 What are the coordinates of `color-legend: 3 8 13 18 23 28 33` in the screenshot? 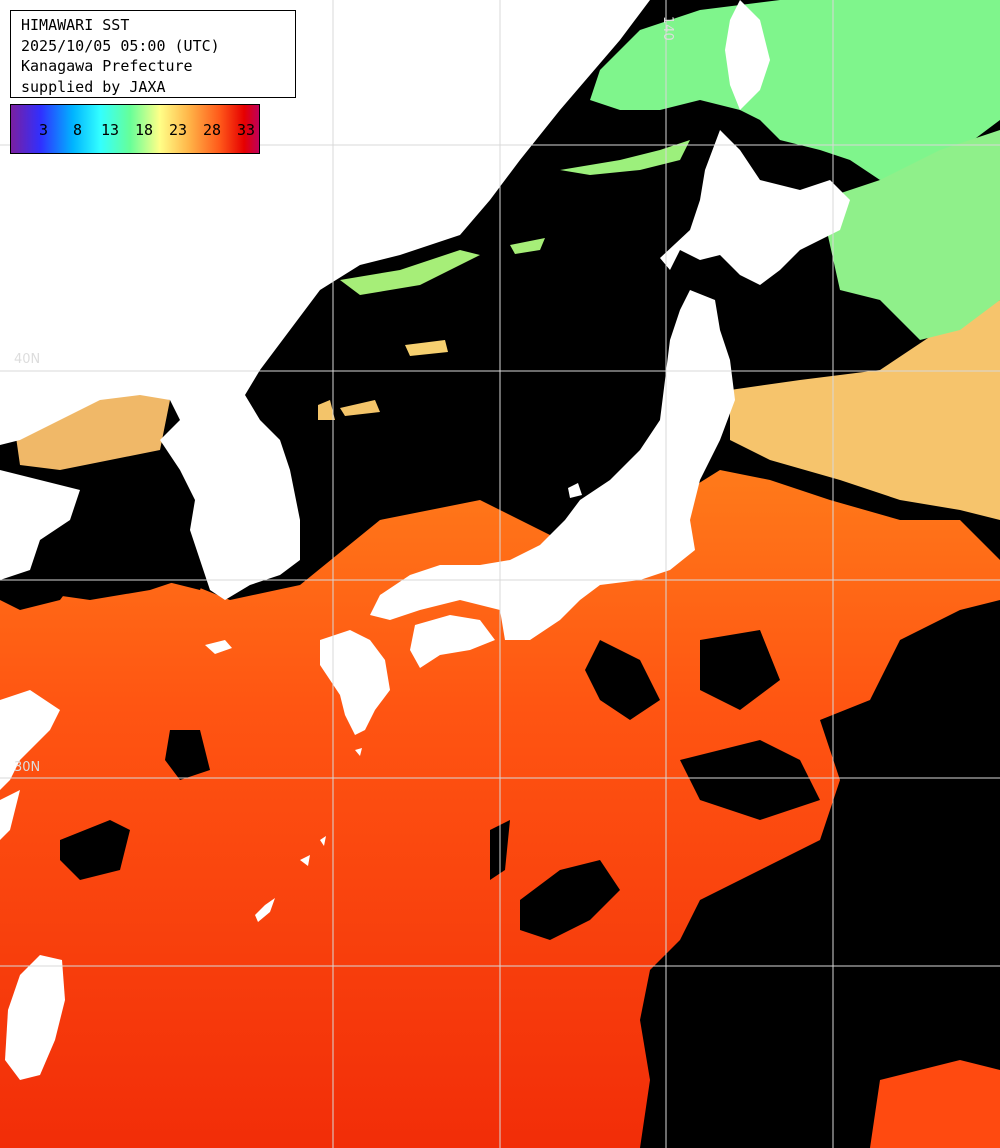 It's located at (135, 129).